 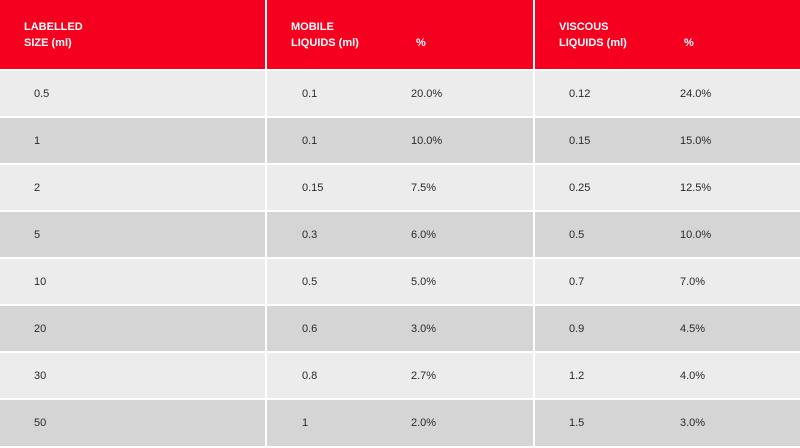 What do you see at coordinates (312, 27) in the screenshot?
I see `header-mobile-liquids-line1: MOBILE` at bounding box center [312, 27].